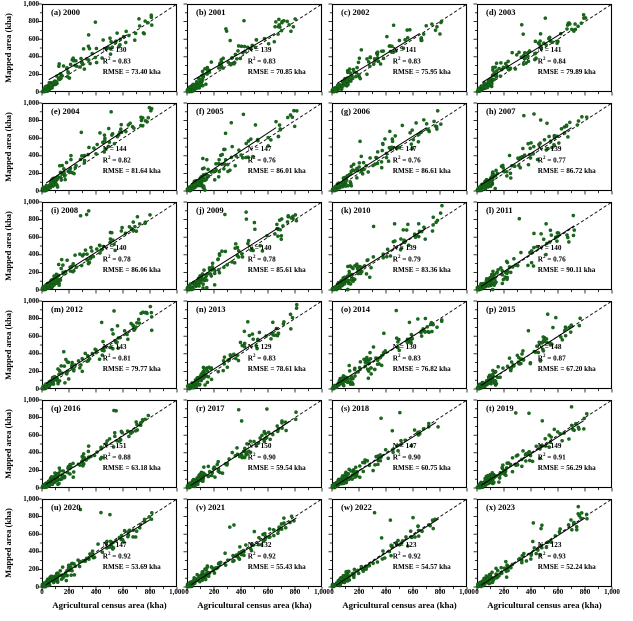 The height and width of the screenshot is (621, 633). I want to click on scatter-plot, so click(108, 346).